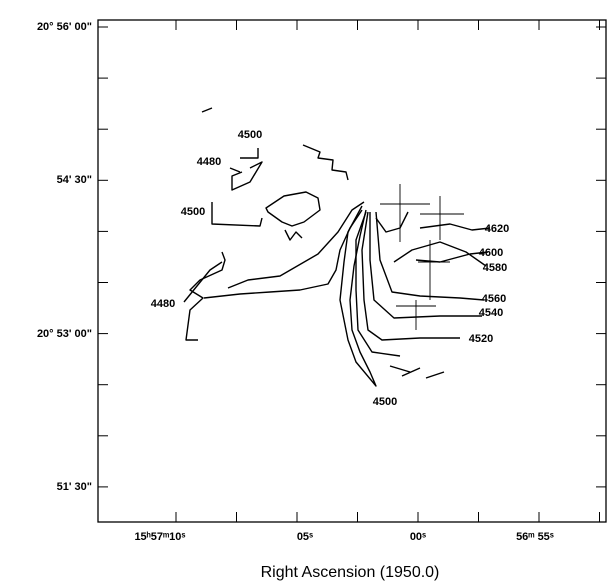 The image size is (608, 588). Describe the element at coordinates (481, 339) in the screenshot. I see `contour-label: 4520` at that location.